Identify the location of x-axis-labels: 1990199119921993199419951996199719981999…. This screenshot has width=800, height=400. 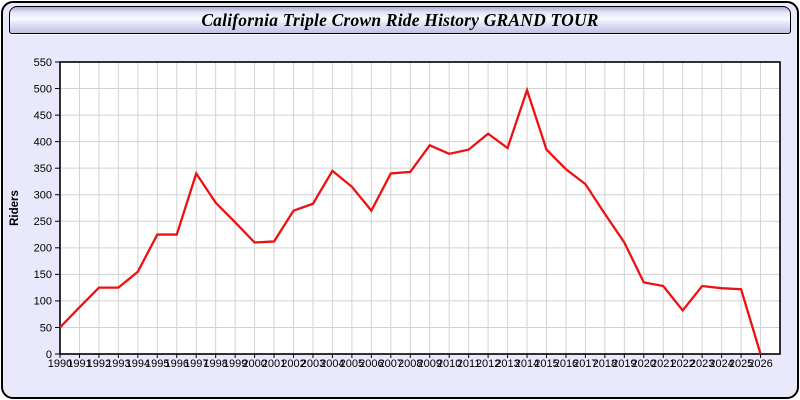
(410, 364).